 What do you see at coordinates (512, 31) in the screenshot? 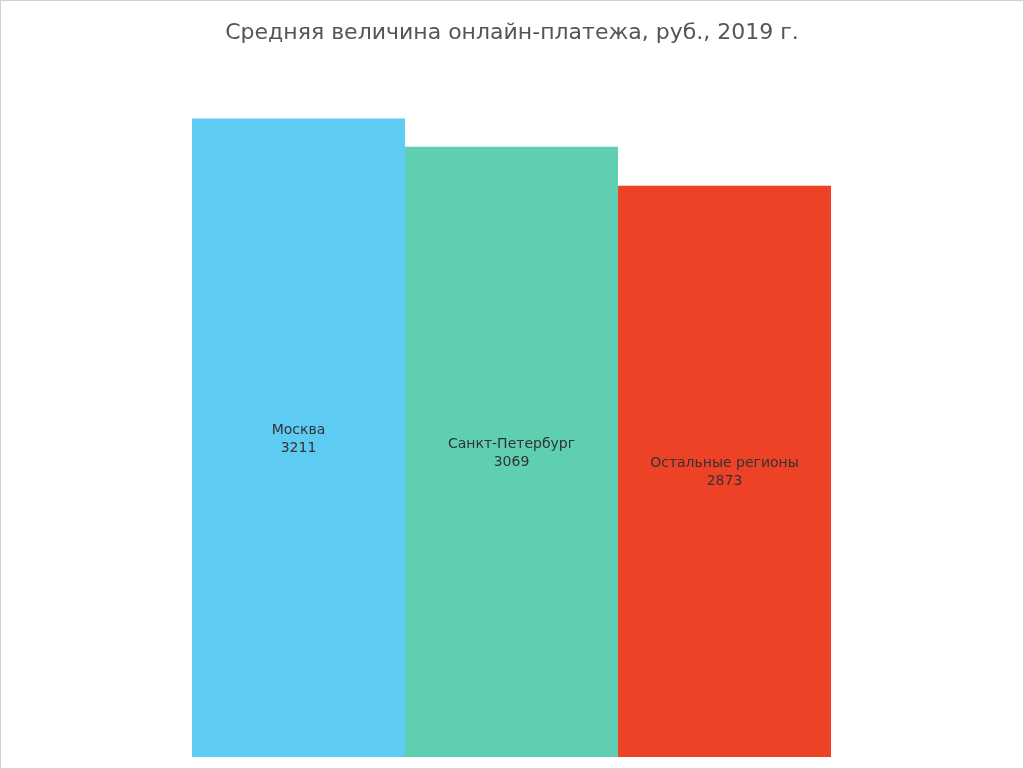
I see `chart-title: Средняя величина онлайн-платежа, руб., 2019 г.` at bounding box center [512, 31].